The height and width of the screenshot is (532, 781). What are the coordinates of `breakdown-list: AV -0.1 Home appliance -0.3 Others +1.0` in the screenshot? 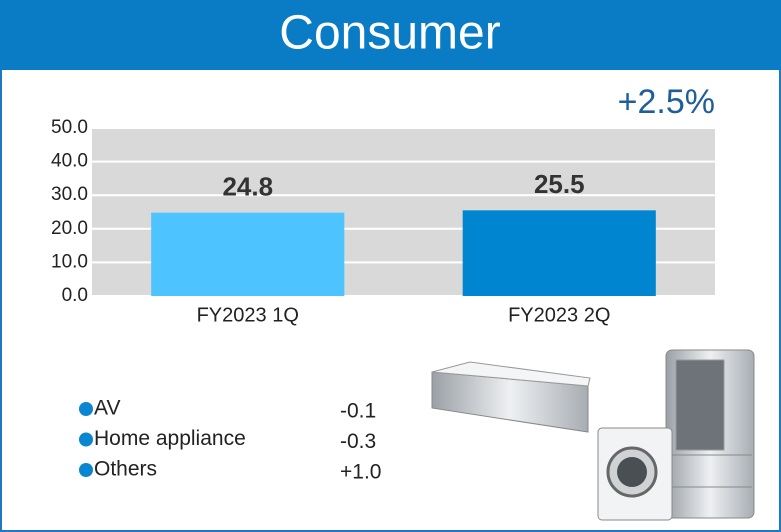 It's located at (230, 440).